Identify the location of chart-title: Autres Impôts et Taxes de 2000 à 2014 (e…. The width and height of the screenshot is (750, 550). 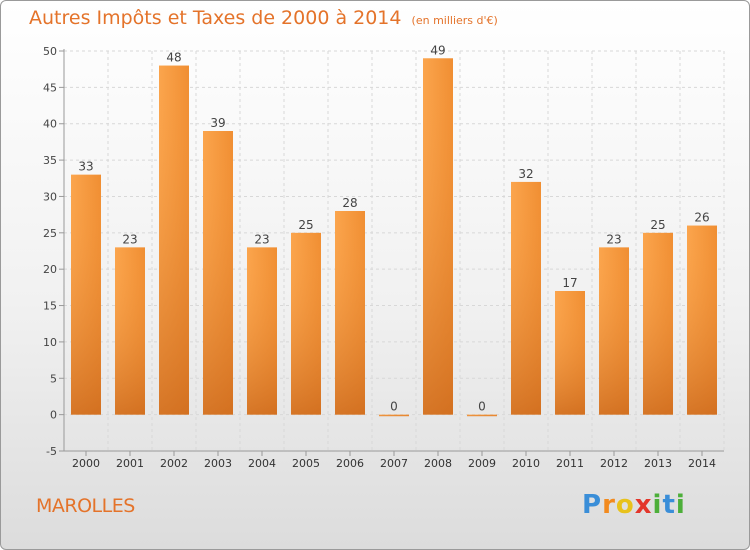
(263, 18).